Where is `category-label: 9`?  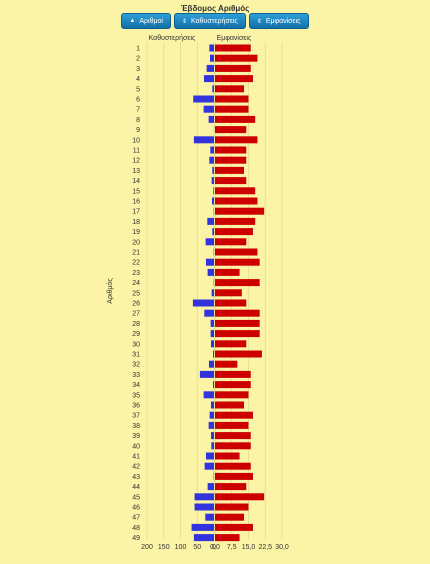 category-label: 9 is located at coordinates (138, 130).